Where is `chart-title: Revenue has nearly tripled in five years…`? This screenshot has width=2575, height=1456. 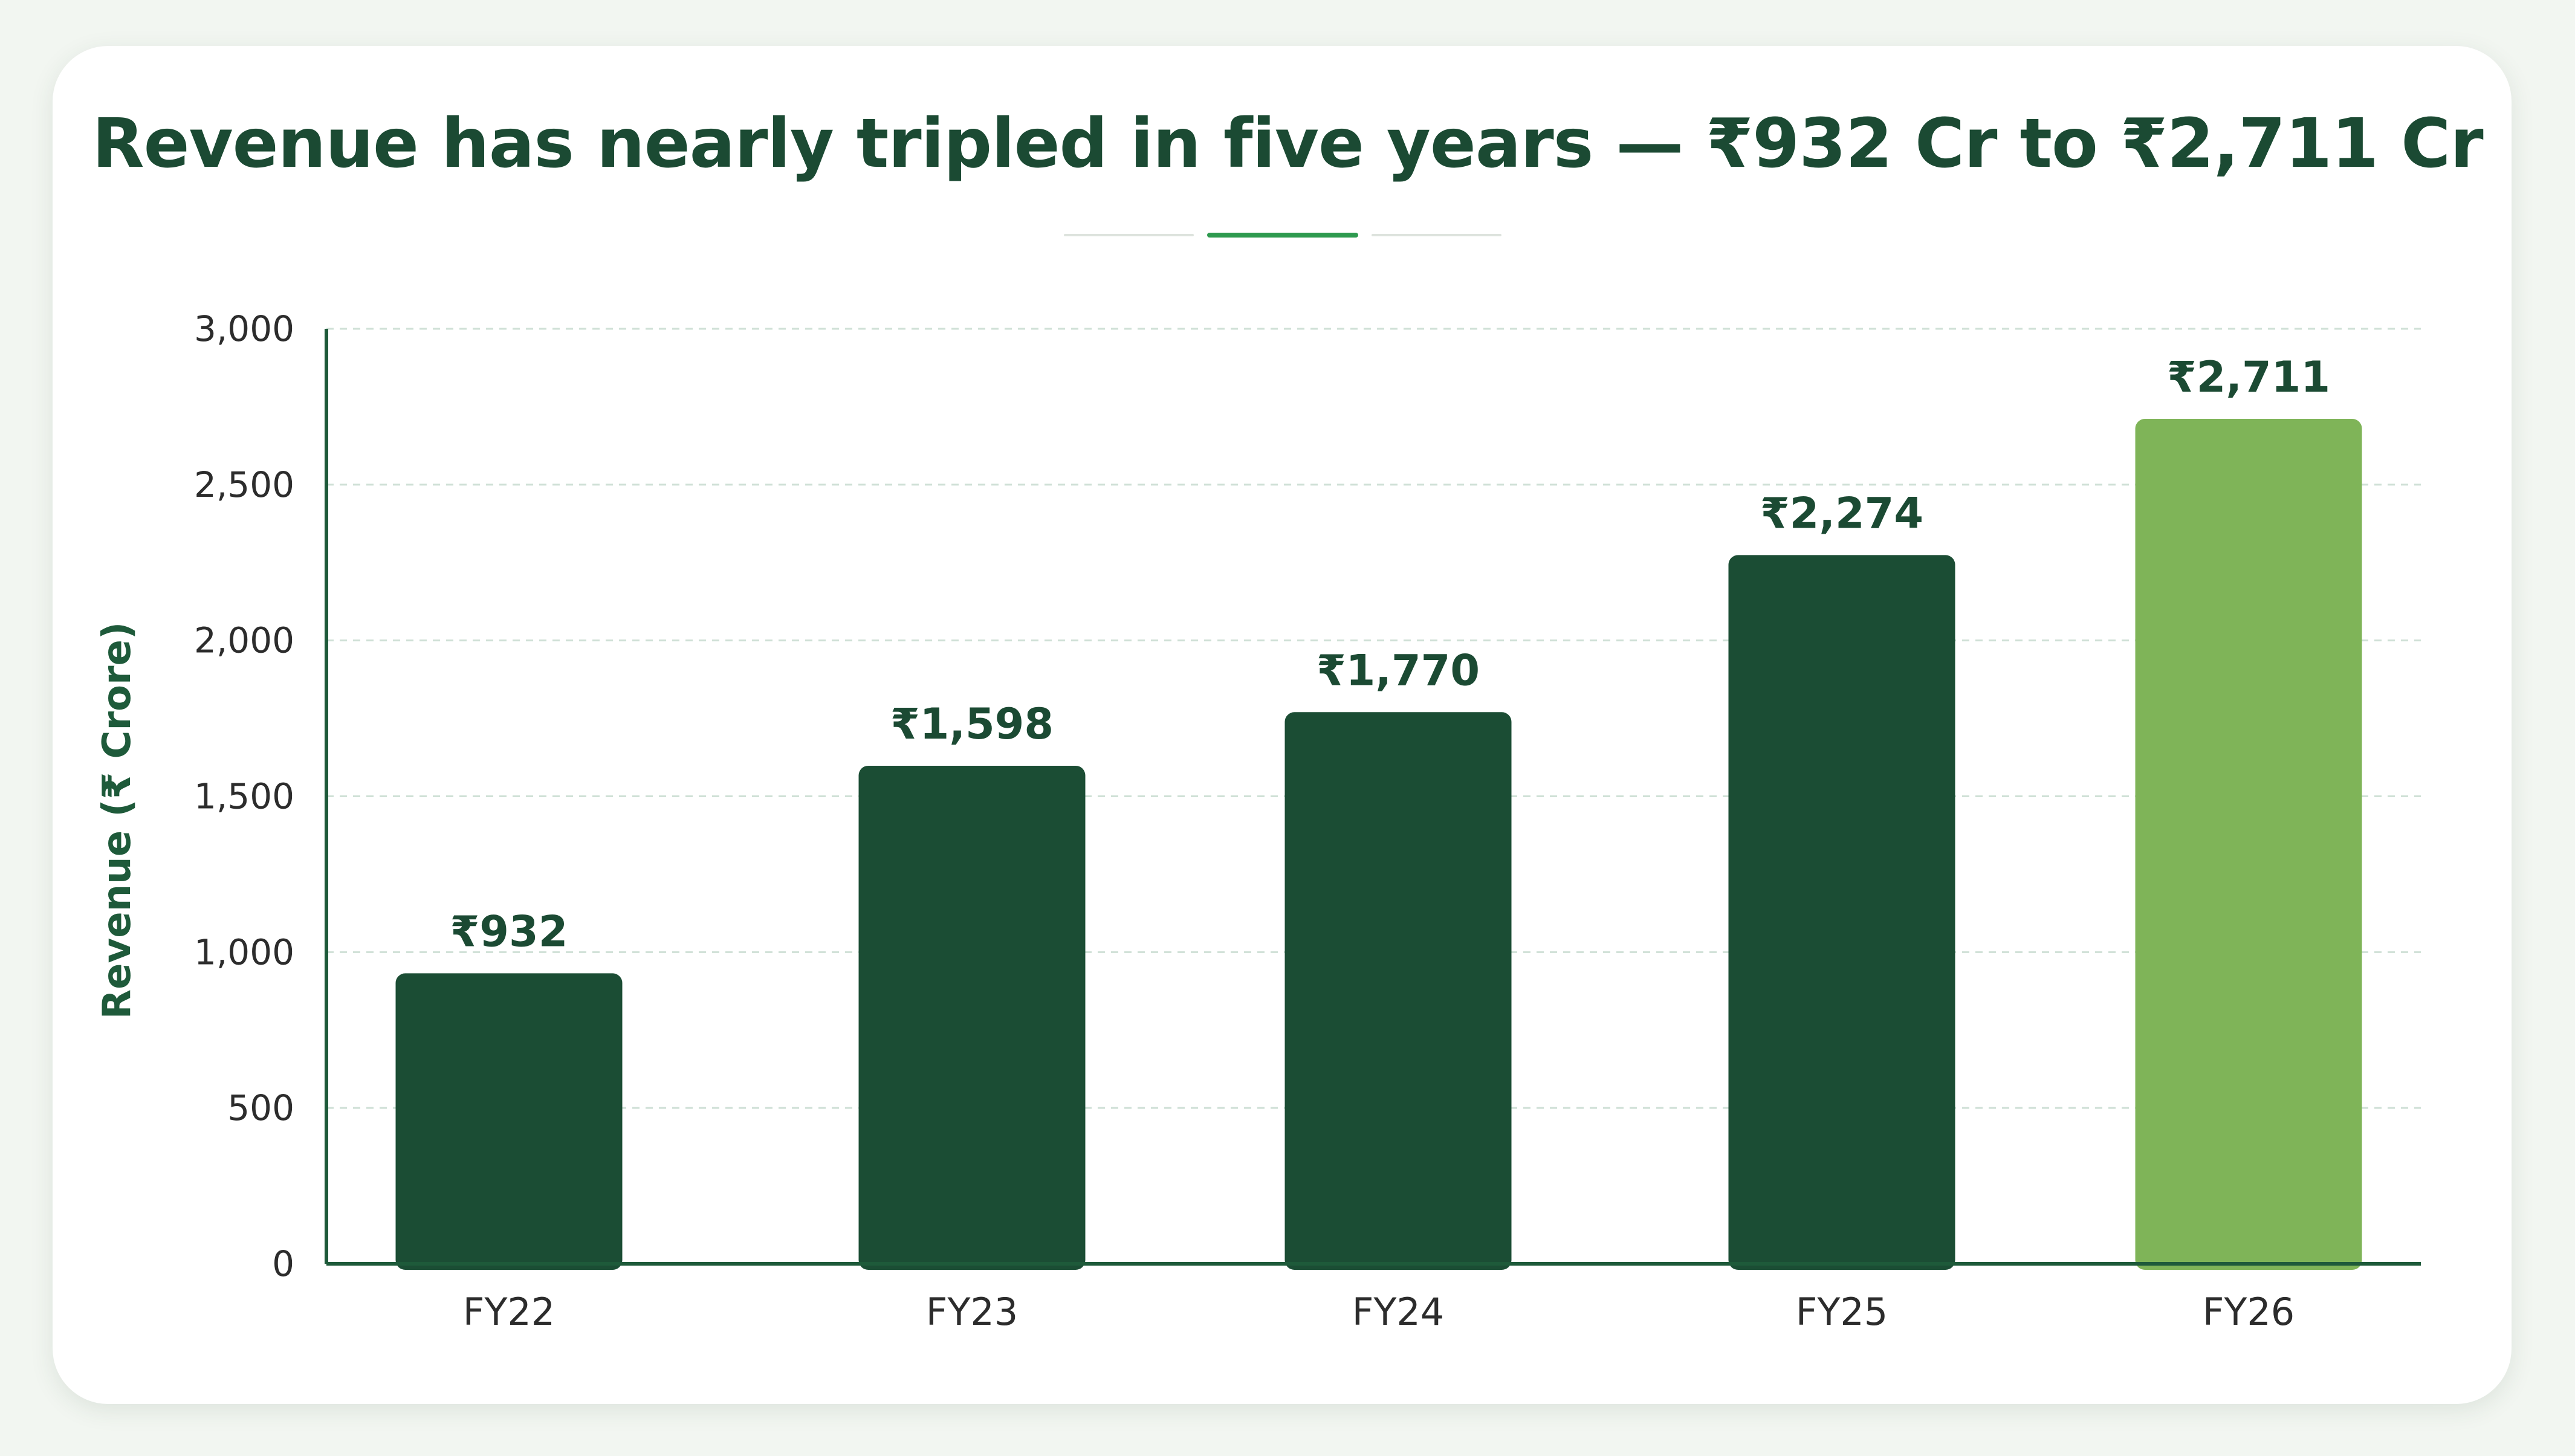 chart-title: Revenue has nearly tripled in five years… is located at coordinates (1287, 144).